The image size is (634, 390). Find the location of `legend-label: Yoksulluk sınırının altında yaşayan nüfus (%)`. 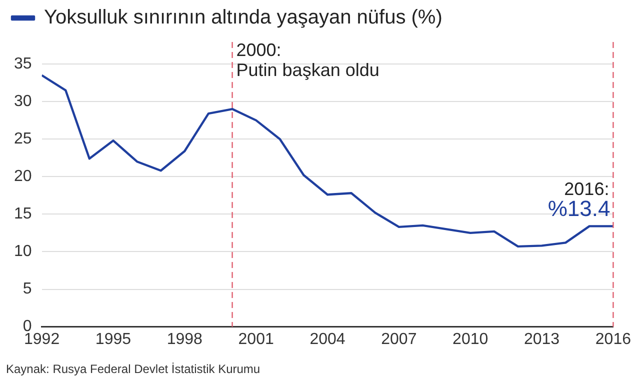

legend-label: Yoksulluk sınırının altında yaşayan nüfus (%) is located at coordinates (243, 17).